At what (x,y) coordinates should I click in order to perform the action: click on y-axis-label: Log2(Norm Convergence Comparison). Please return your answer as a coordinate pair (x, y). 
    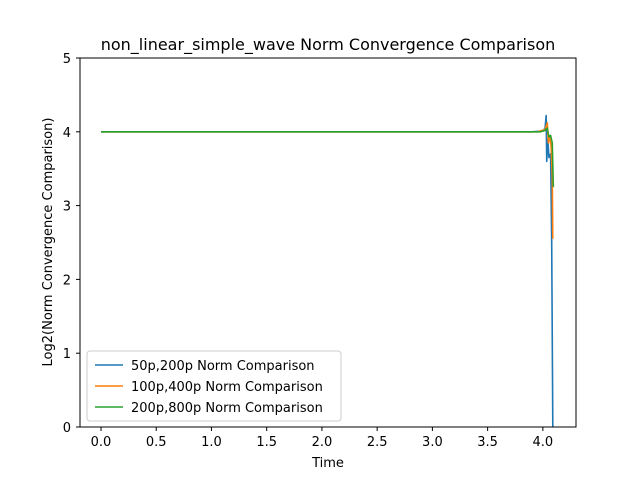
    Looking at the image, I should click on (48, 242).